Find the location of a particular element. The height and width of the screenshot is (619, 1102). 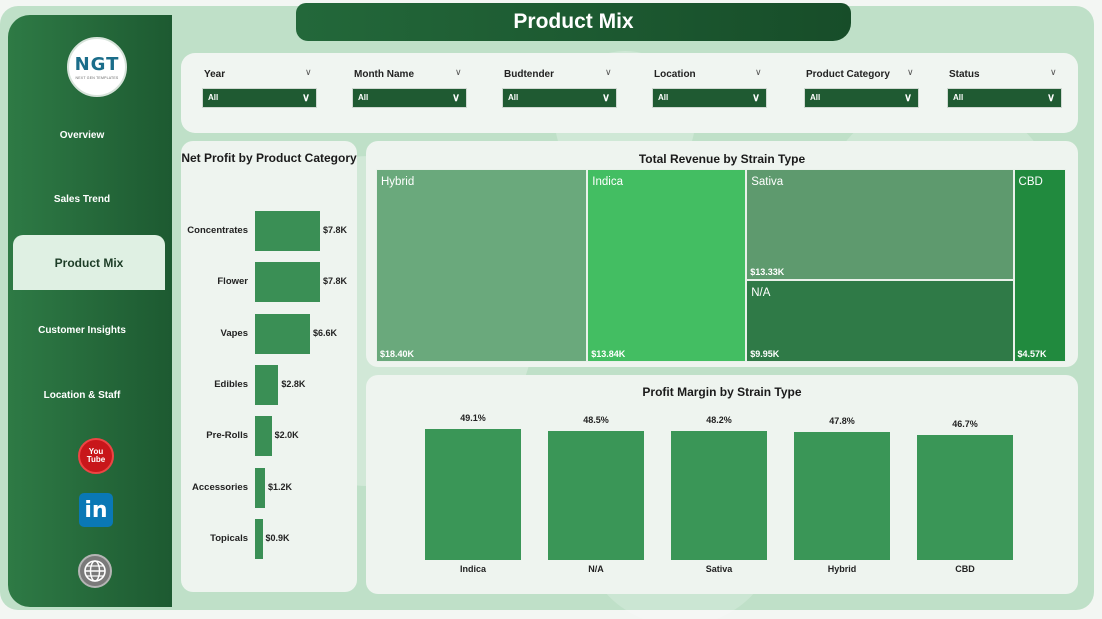

bar-label: Edibles is located at coordinates (231, 384).